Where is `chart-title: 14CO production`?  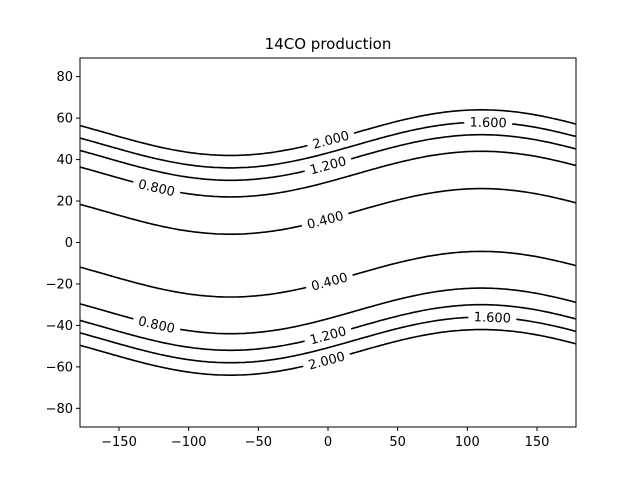 chart-title: 14CO production is located at coordinates (328, 44).